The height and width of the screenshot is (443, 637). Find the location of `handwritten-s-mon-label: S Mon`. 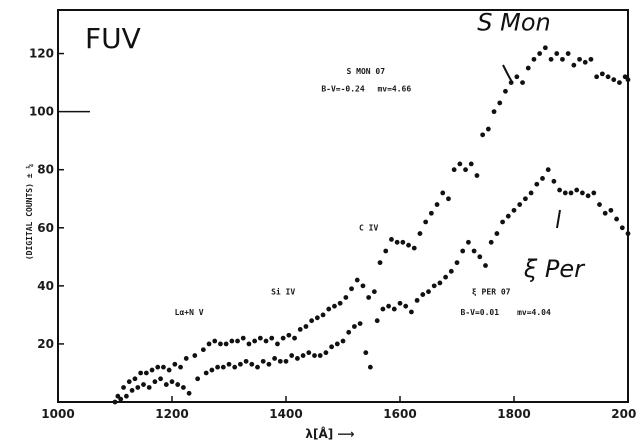

handwritten-s-mon-label: S Mon is located at coordinates (513, 22).